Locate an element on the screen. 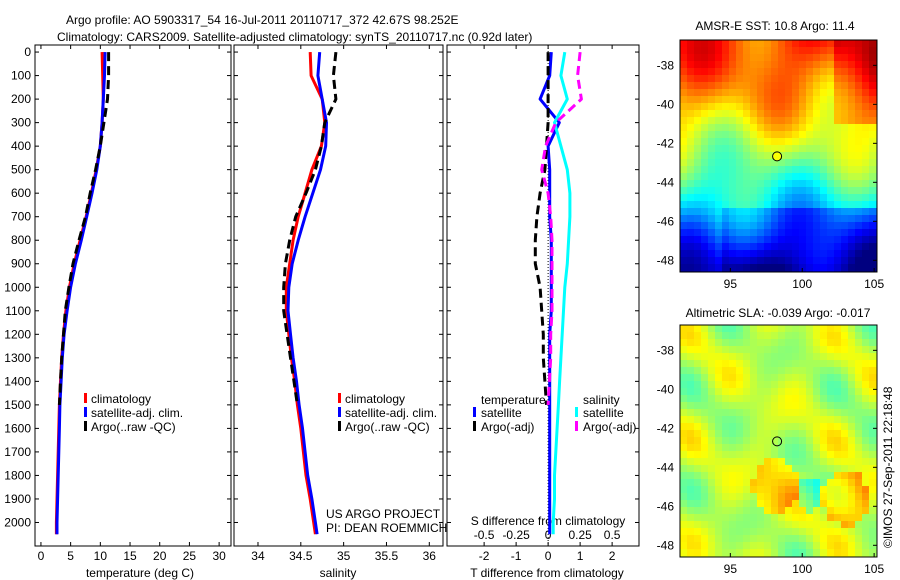  argo-location-marker is located at coordinates (777, 156).